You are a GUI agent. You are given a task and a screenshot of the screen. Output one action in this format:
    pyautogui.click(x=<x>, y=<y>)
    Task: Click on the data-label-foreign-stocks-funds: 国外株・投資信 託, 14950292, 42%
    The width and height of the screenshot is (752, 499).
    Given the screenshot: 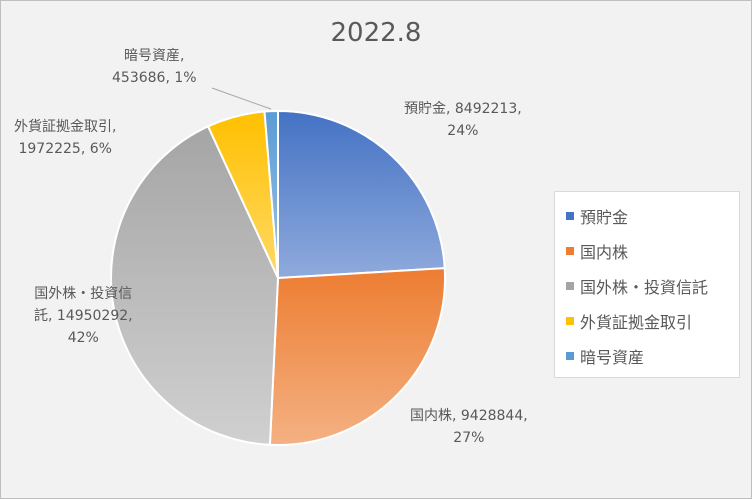 What is the action you would take?
    pyautogui.click(x=83, y=316)
    